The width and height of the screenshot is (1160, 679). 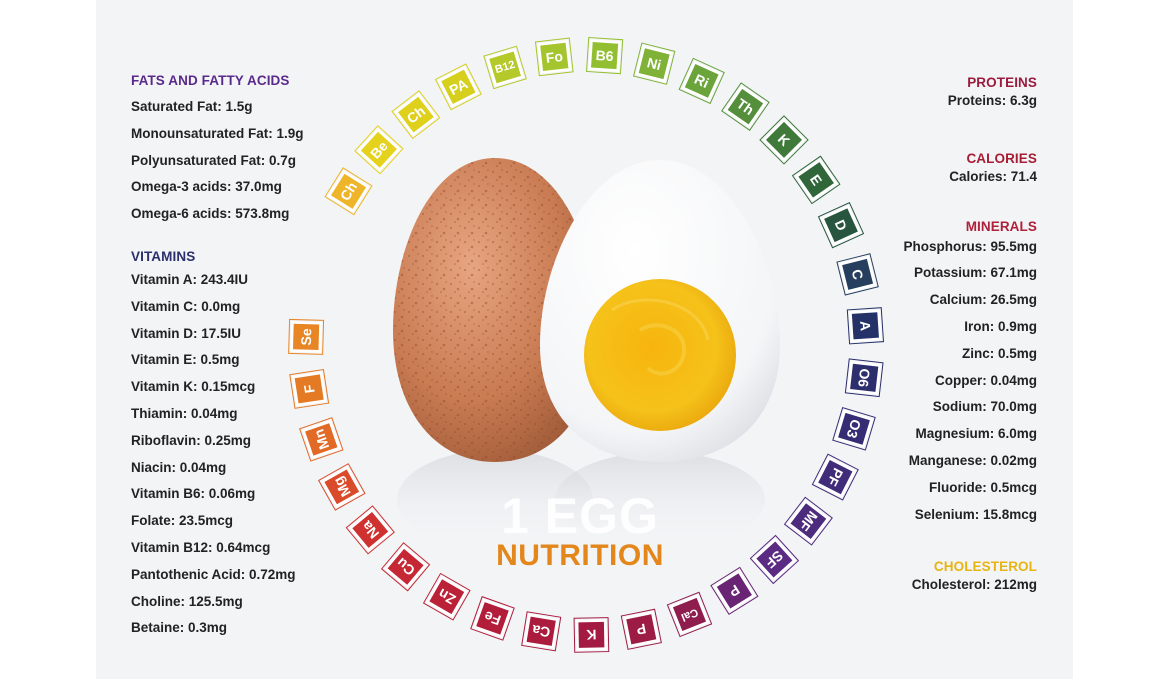 I want to click on nutrient-item: Vitamin B6: 0.06mg, so click(x=193, y=494).